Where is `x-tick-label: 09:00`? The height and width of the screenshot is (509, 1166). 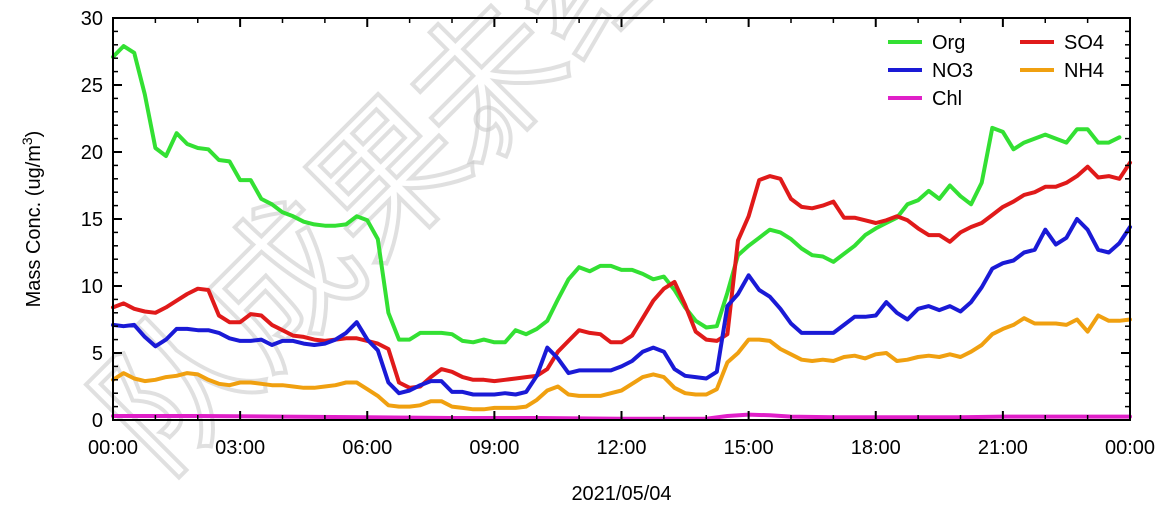
x-tick-label: 09:00 is located at coordinates (494, 448).